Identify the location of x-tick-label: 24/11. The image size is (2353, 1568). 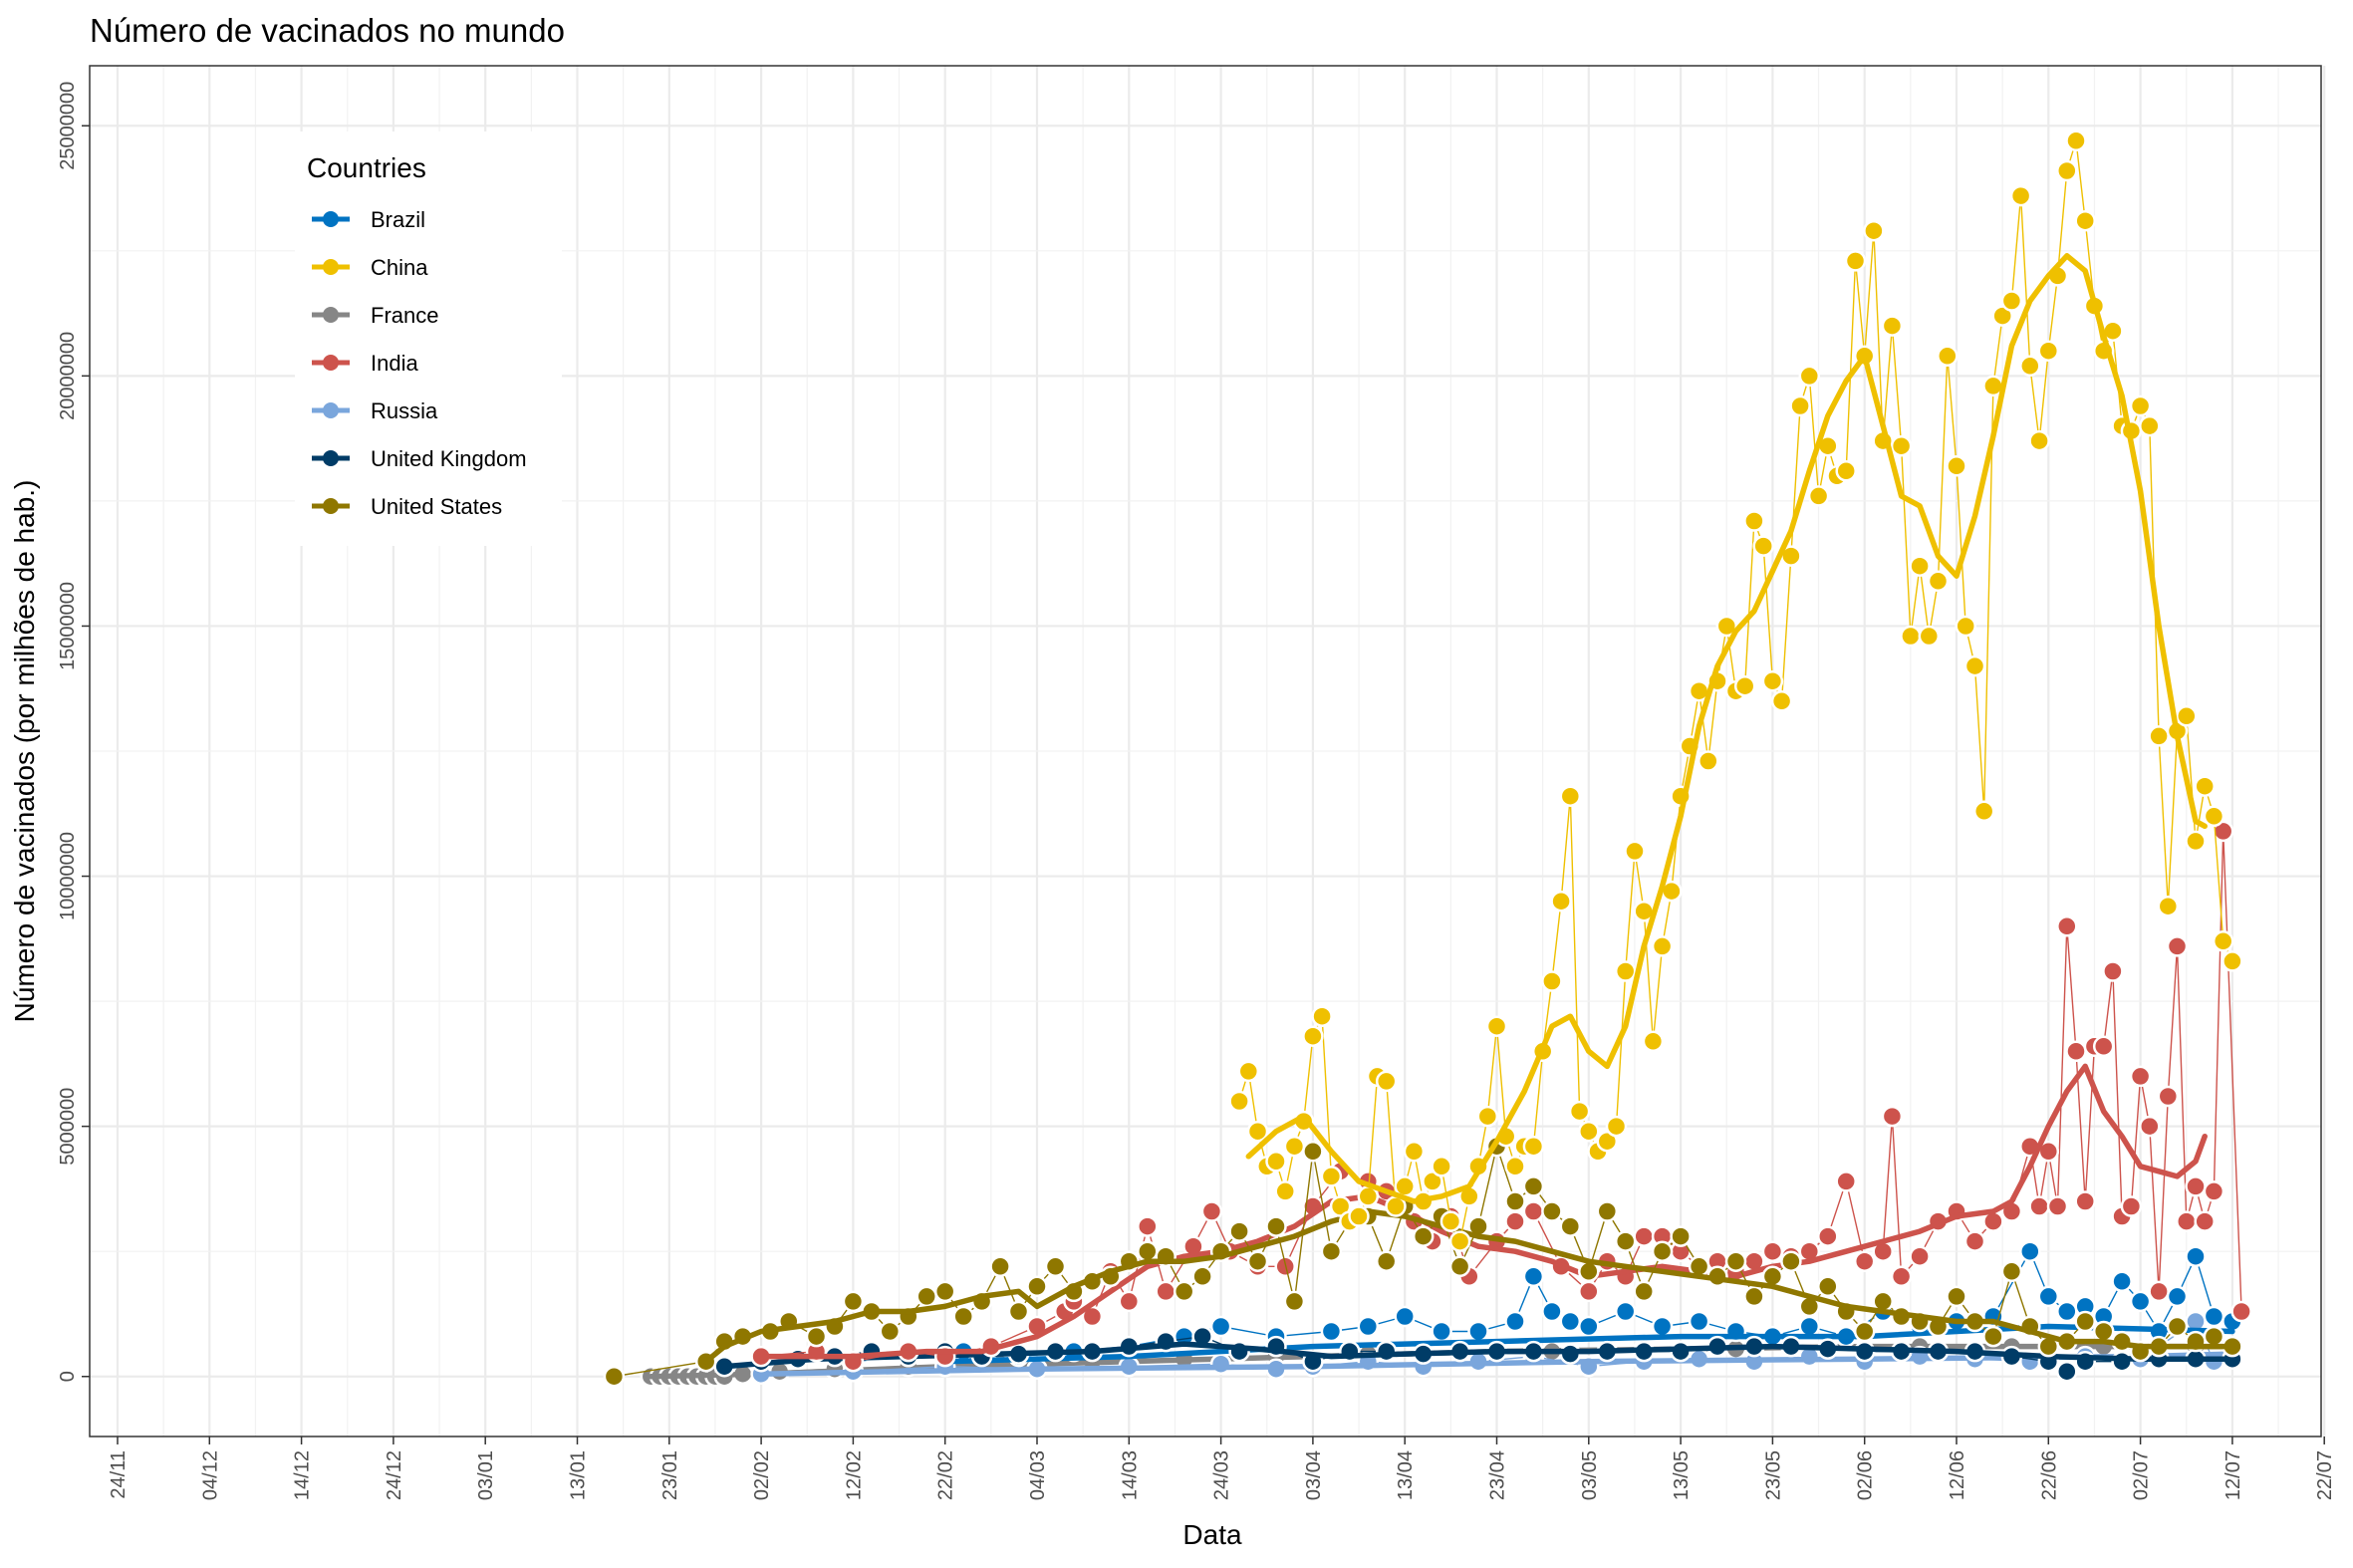
(119, 1474).